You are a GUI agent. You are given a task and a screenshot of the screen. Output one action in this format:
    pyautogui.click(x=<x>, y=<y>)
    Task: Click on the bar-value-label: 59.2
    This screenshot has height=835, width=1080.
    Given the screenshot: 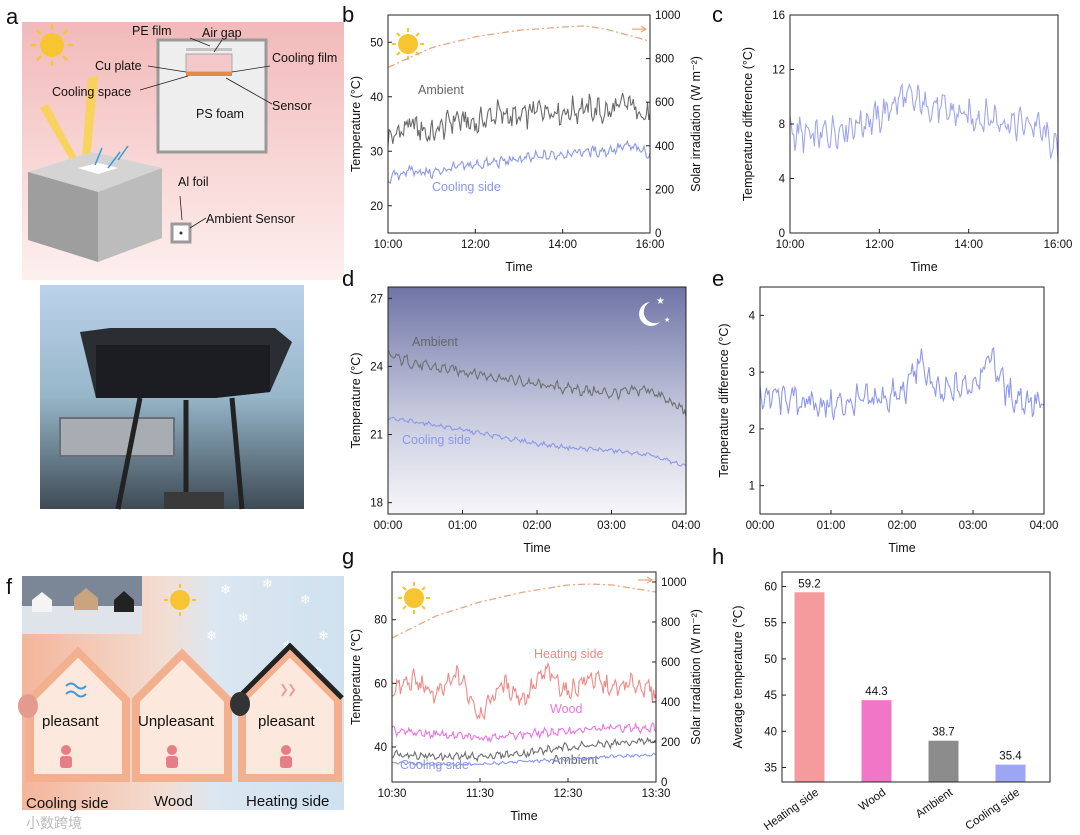 What is the action you would take?
    pyautogui.click(x=809, y=584)
    